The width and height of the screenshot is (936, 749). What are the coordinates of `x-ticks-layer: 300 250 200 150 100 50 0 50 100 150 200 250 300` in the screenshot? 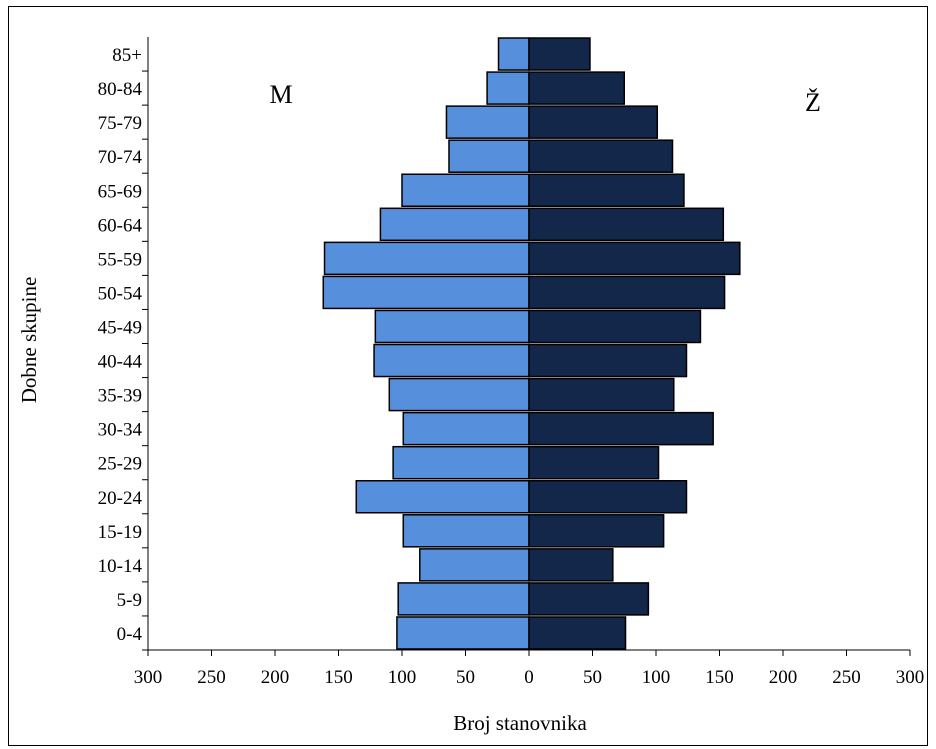 It's located at (529, 669).